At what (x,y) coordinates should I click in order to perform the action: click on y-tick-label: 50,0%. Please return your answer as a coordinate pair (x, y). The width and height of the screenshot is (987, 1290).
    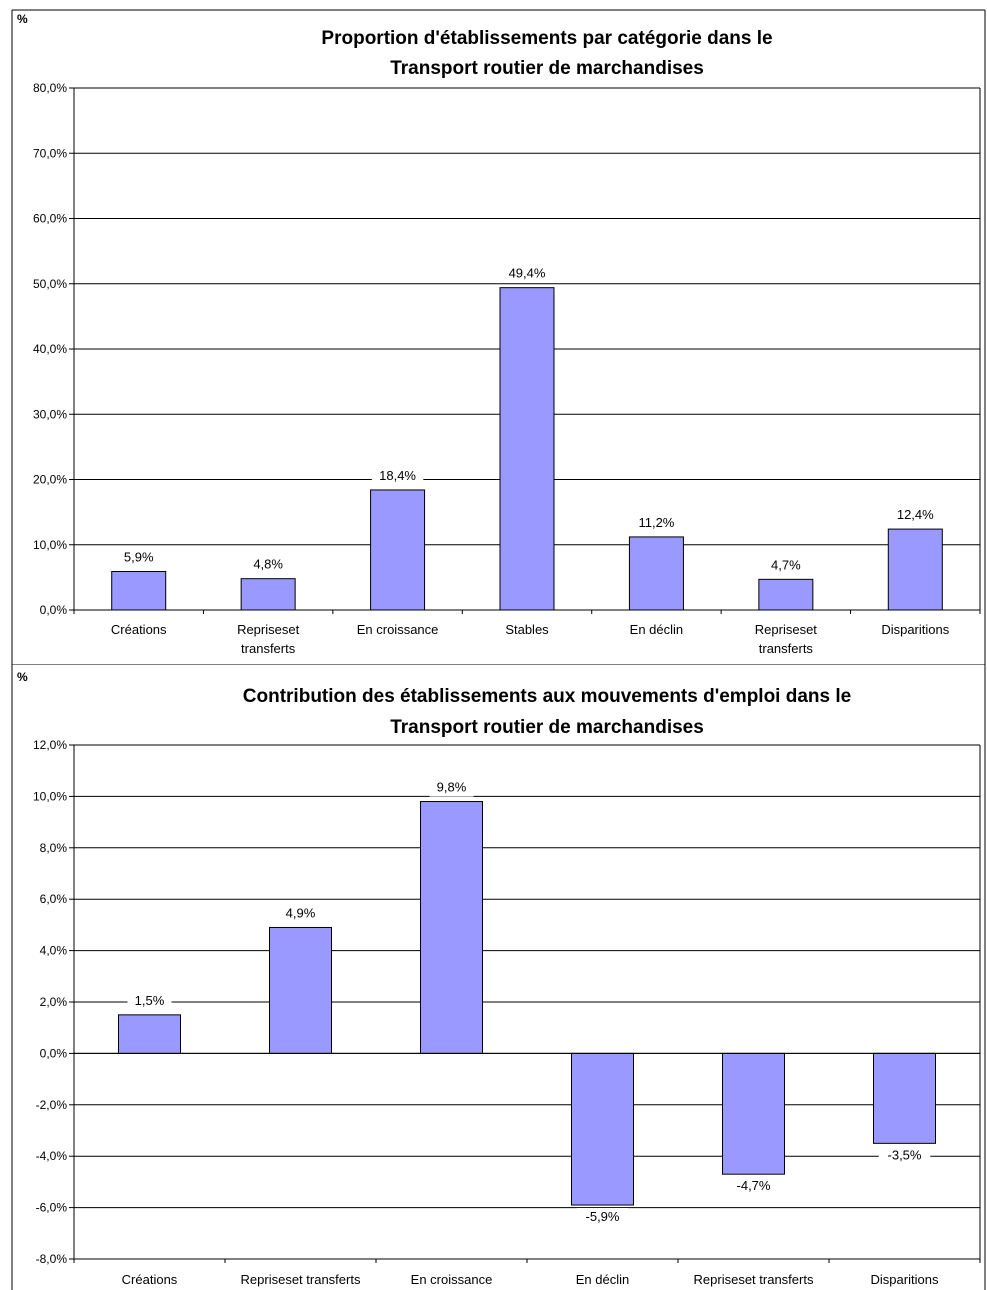
    Looking at the image, I should click on (50, 284).